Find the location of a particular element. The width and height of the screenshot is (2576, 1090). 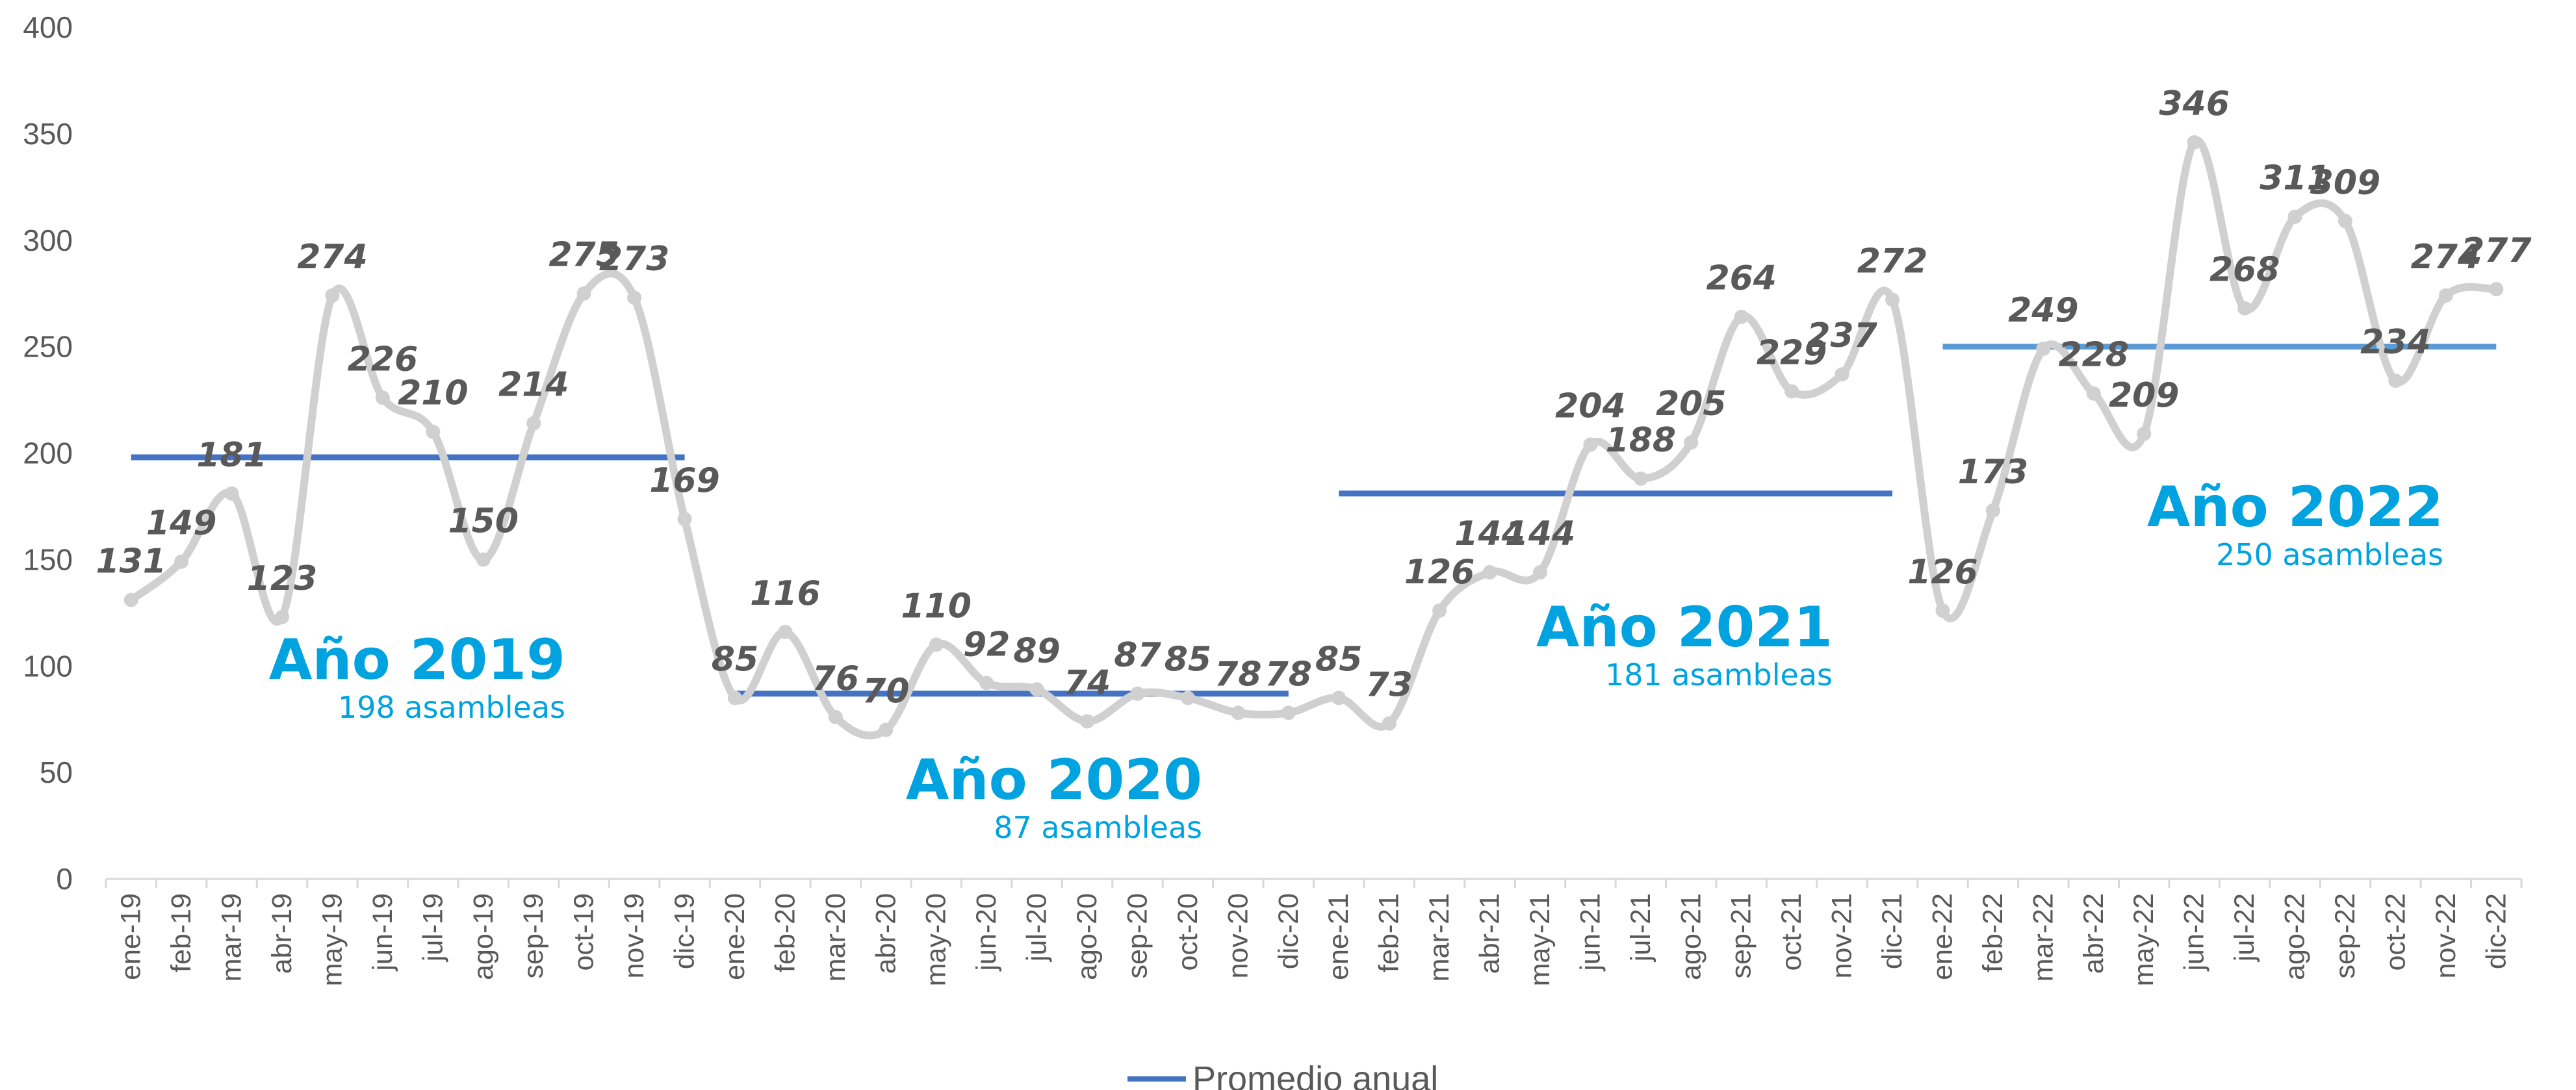

x-tick-label: ago-19 is located at coordinates (484, 936).